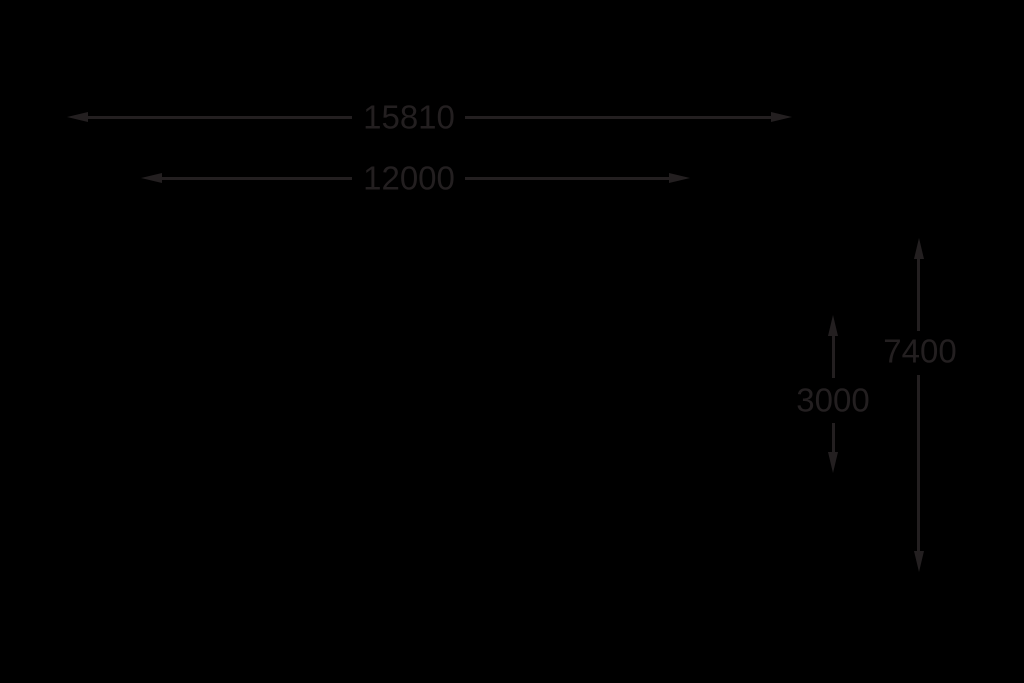  I want to click on dimension-label: 7400, so click(920, 351).